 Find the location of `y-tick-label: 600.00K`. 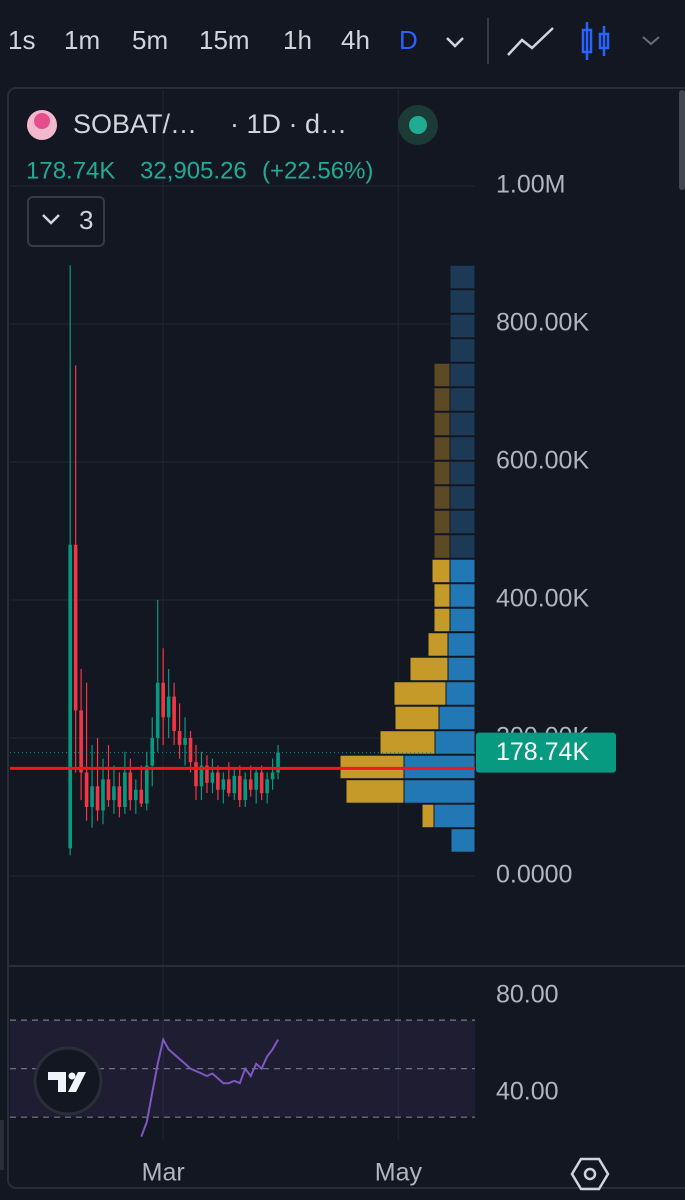

y-tick-label: 600.00K is located at coordinates (542, 461).